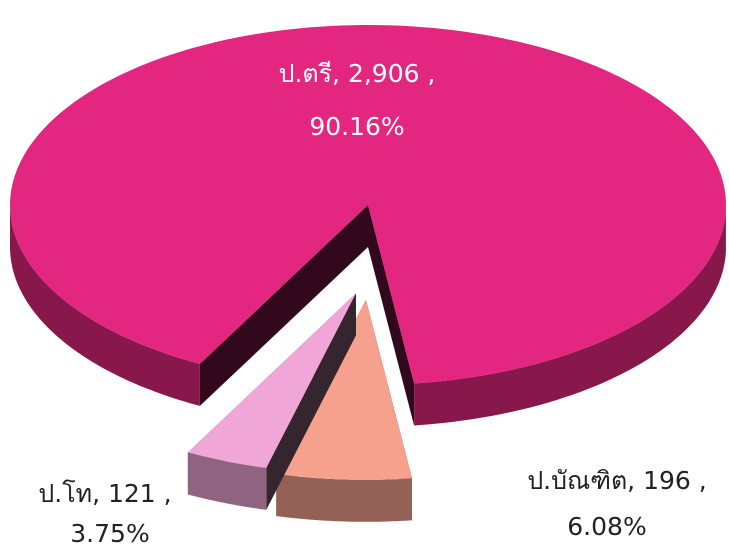 The height and width of the screenshot is (545, 729). What do you see at coordinates (104, 493) in the screenshot?
I see `data-label: ป.โท, 121 ,` at bounding box center [104, 493].